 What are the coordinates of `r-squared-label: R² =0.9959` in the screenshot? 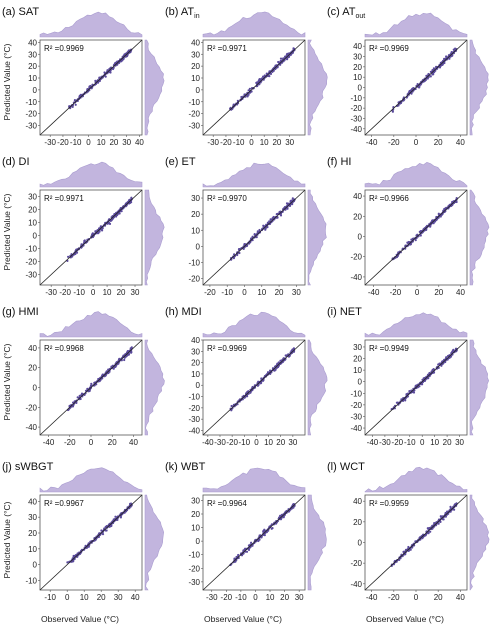 It's located at (389, 503).